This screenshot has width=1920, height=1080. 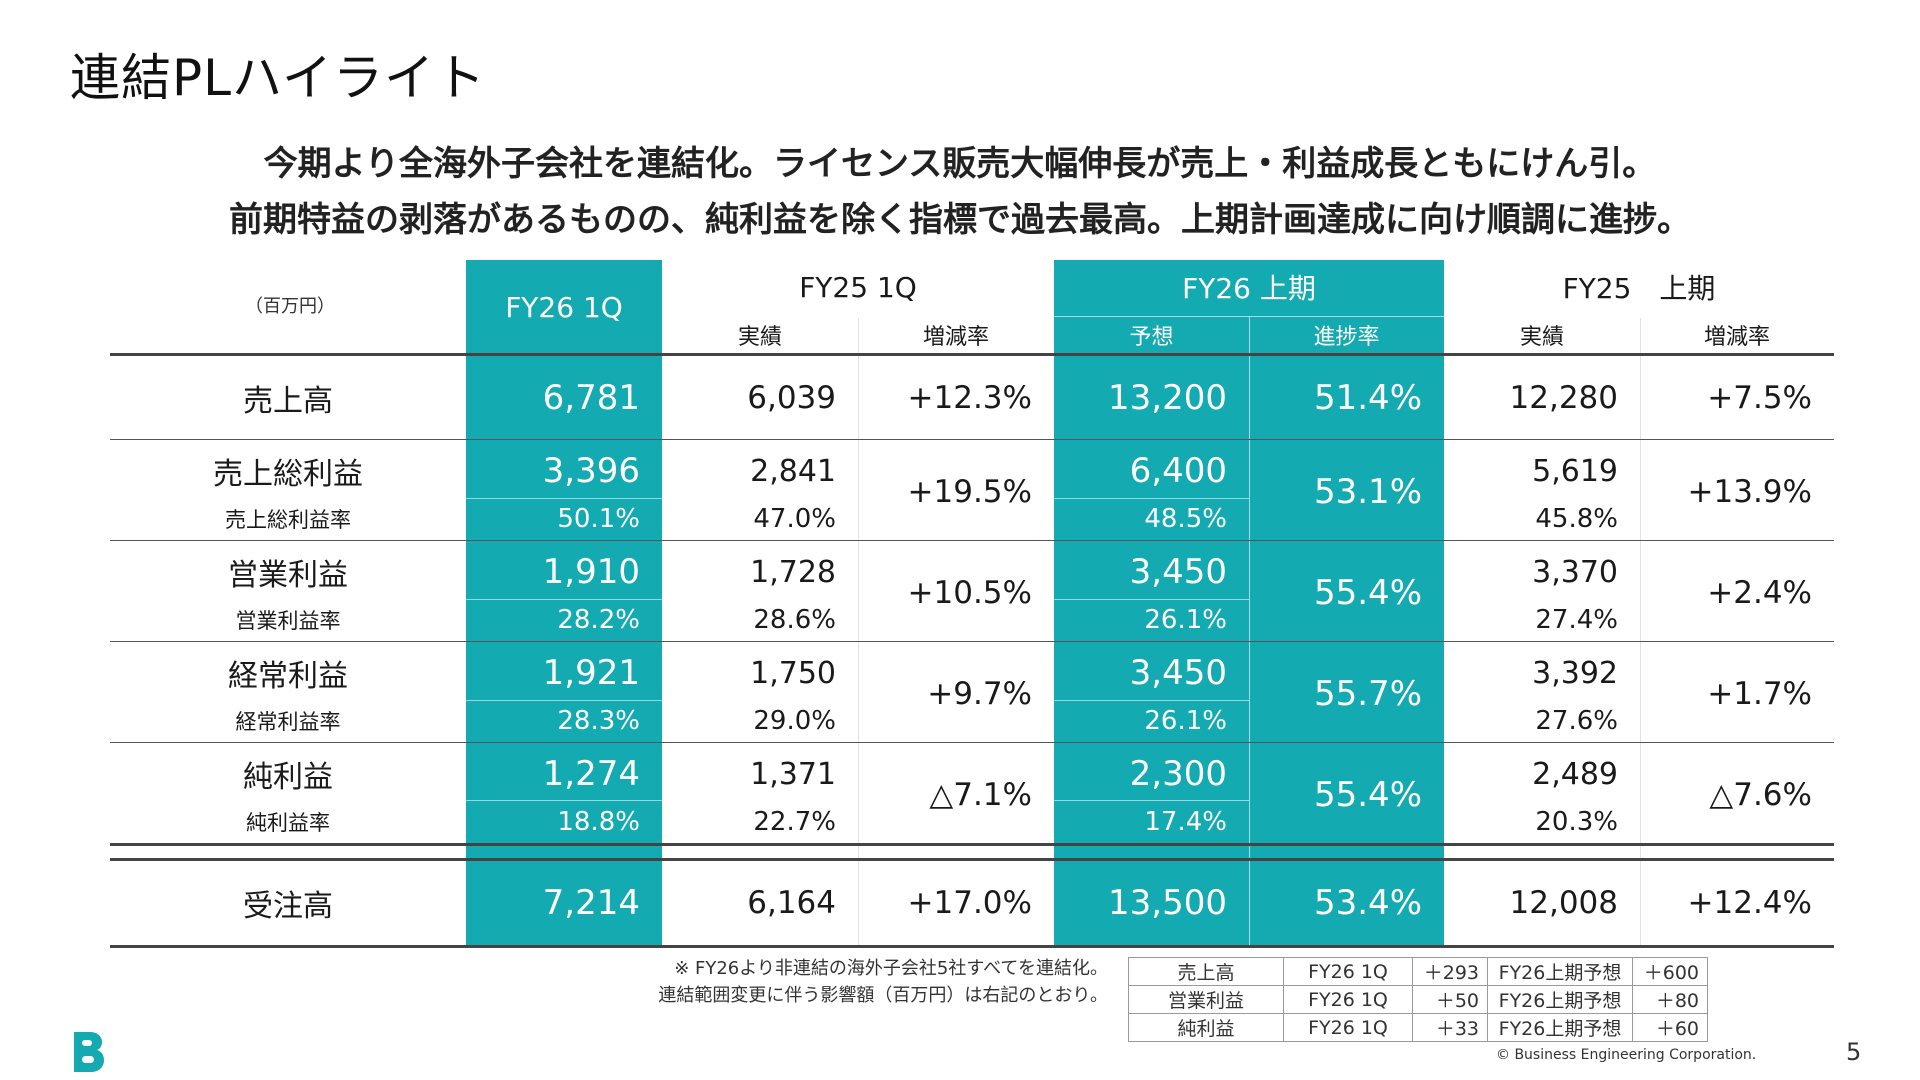 What do you see at coordinates (793, 572) in the screenshot?
I see `operating-profit-fy25-1q: 1,728` at bounding box center [793, 572].